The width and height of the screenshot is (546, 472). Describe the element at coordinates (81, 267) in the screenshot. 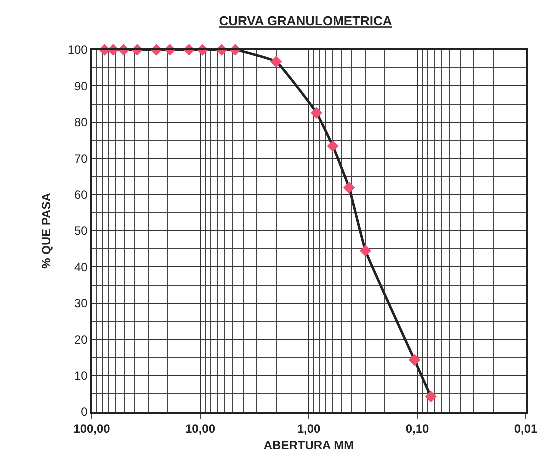

I see `y-tick-label: 40` at that location.